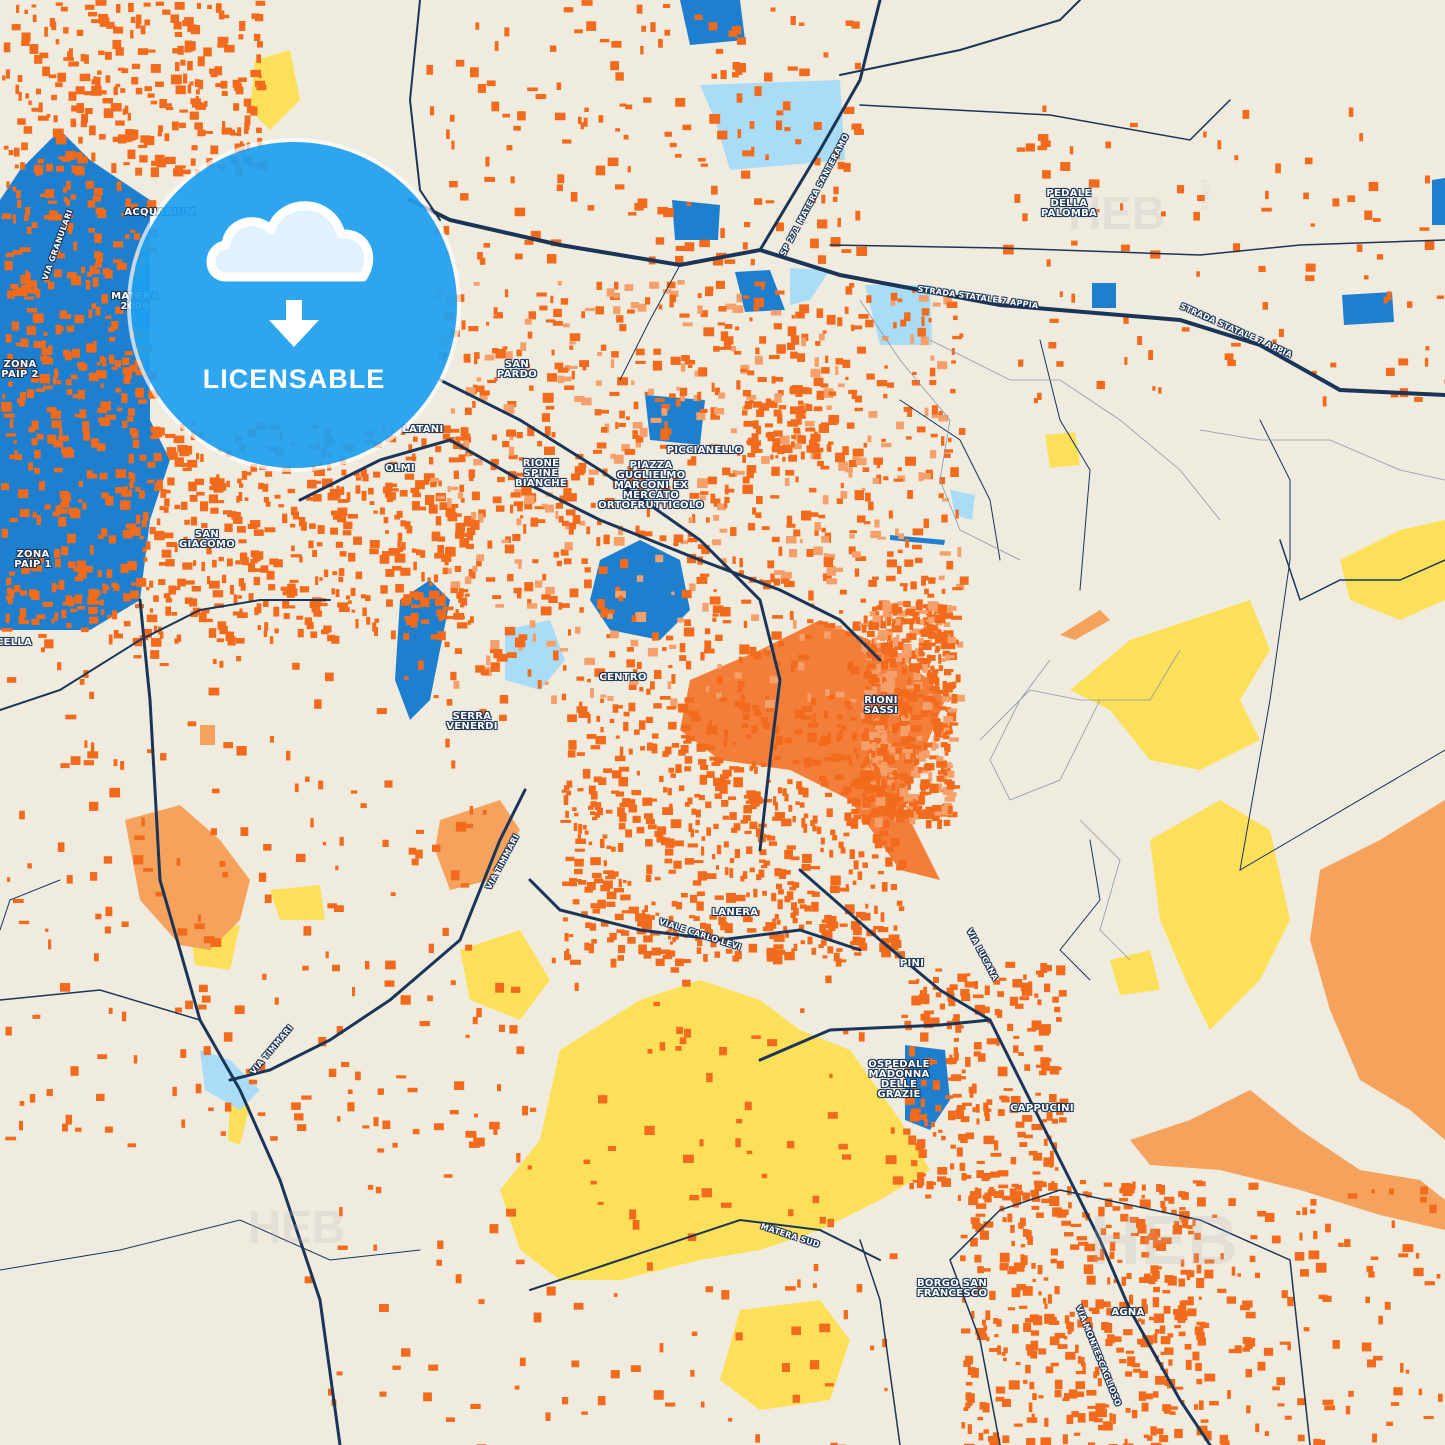 The height and width of the screenshot is (1445, 1445). What do you see at coordinates (294, 305) in the screenshot?
I see `licensable-badge: LICENSABLE` at bounding box center [294, 305].